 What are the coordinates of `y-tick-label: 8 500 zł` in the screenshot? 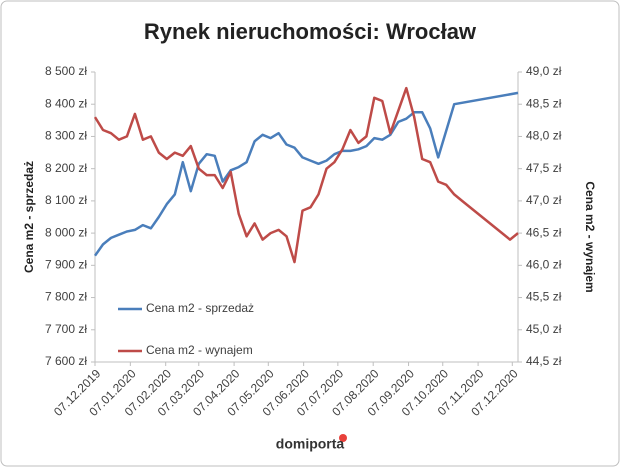 It's located at (66, 71).